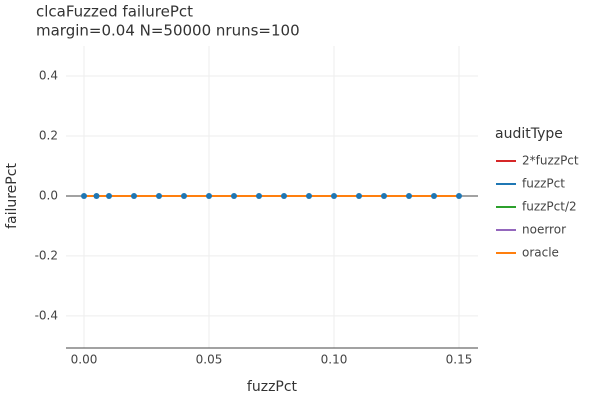 Image resolution: width=600 pixels, height=400 pixels. I want to click on y-tick-label: 0.2, so click(48, 135).